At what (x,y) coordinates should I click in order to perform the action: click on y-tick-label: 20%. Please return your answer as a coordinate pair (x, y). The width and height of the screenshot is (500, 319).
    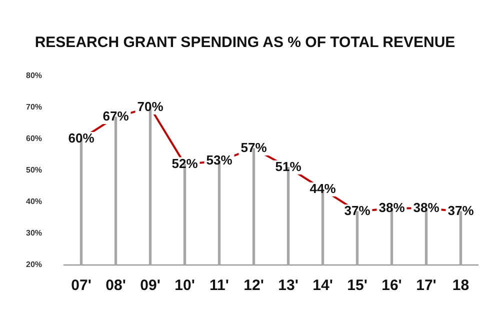
    Looking at the image, I should click on (34, 265).